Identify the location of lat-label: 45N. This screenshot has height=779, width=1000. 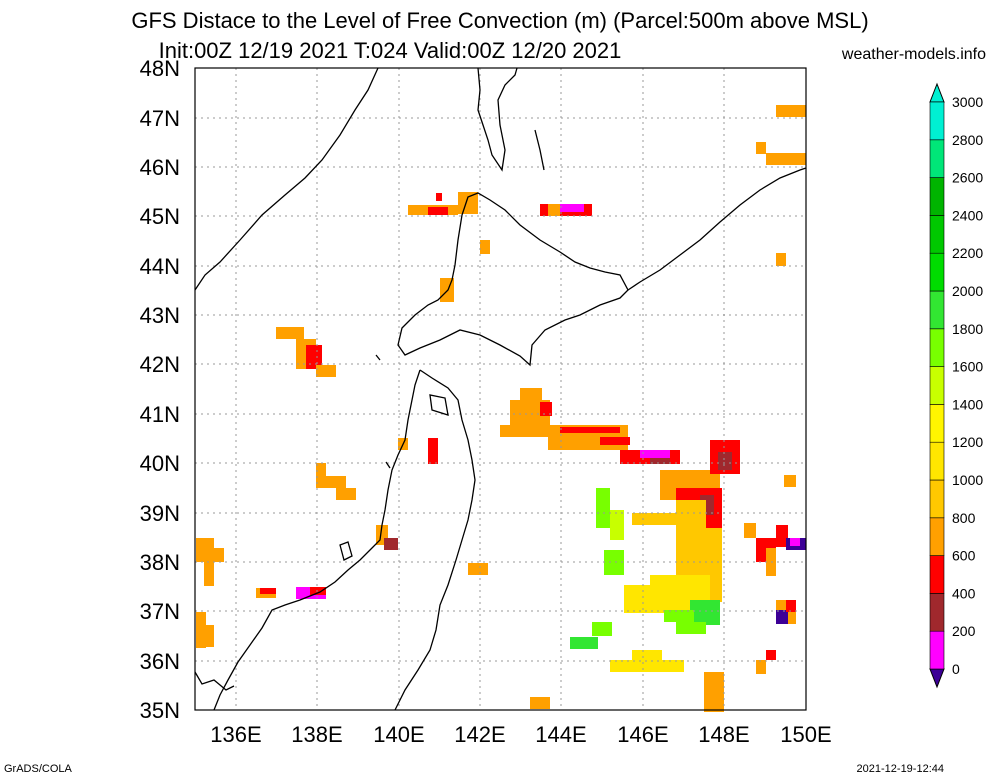
(160, 216).